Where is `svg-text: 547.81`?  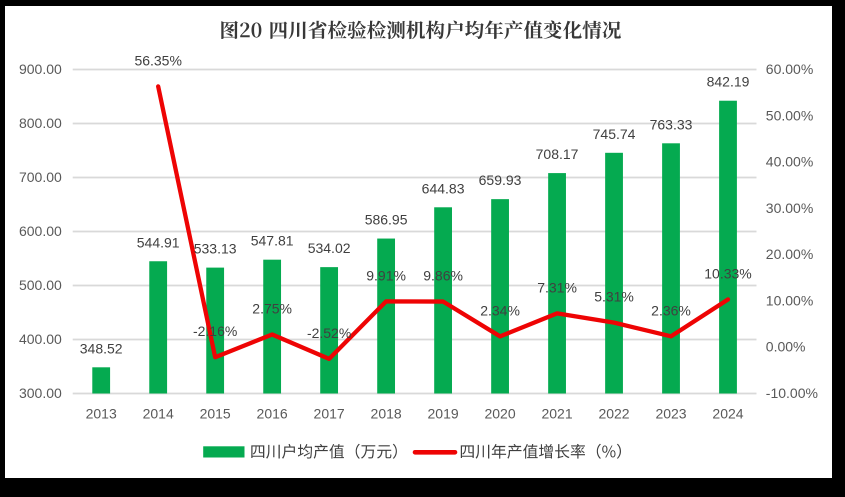
svg-text: 547.81 is located at coordinates (272, 241).